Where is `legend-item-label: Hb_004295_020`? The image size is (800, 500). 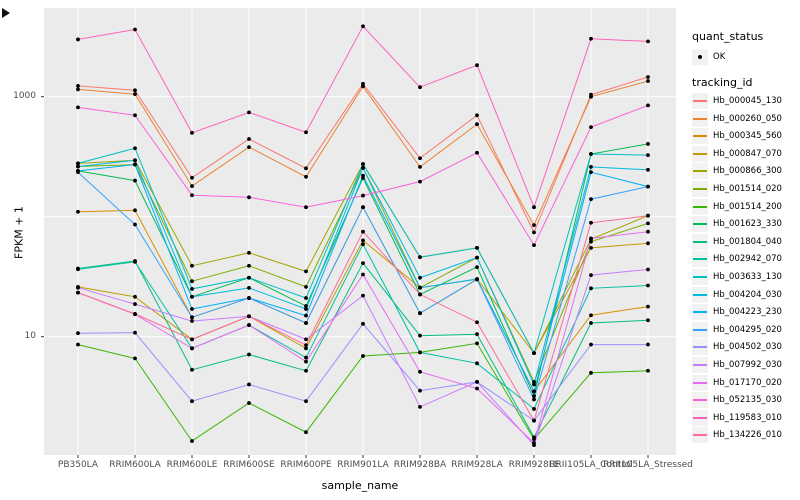 legend-item-label: Hb_004295_020 is located at coordinates (747, 329).